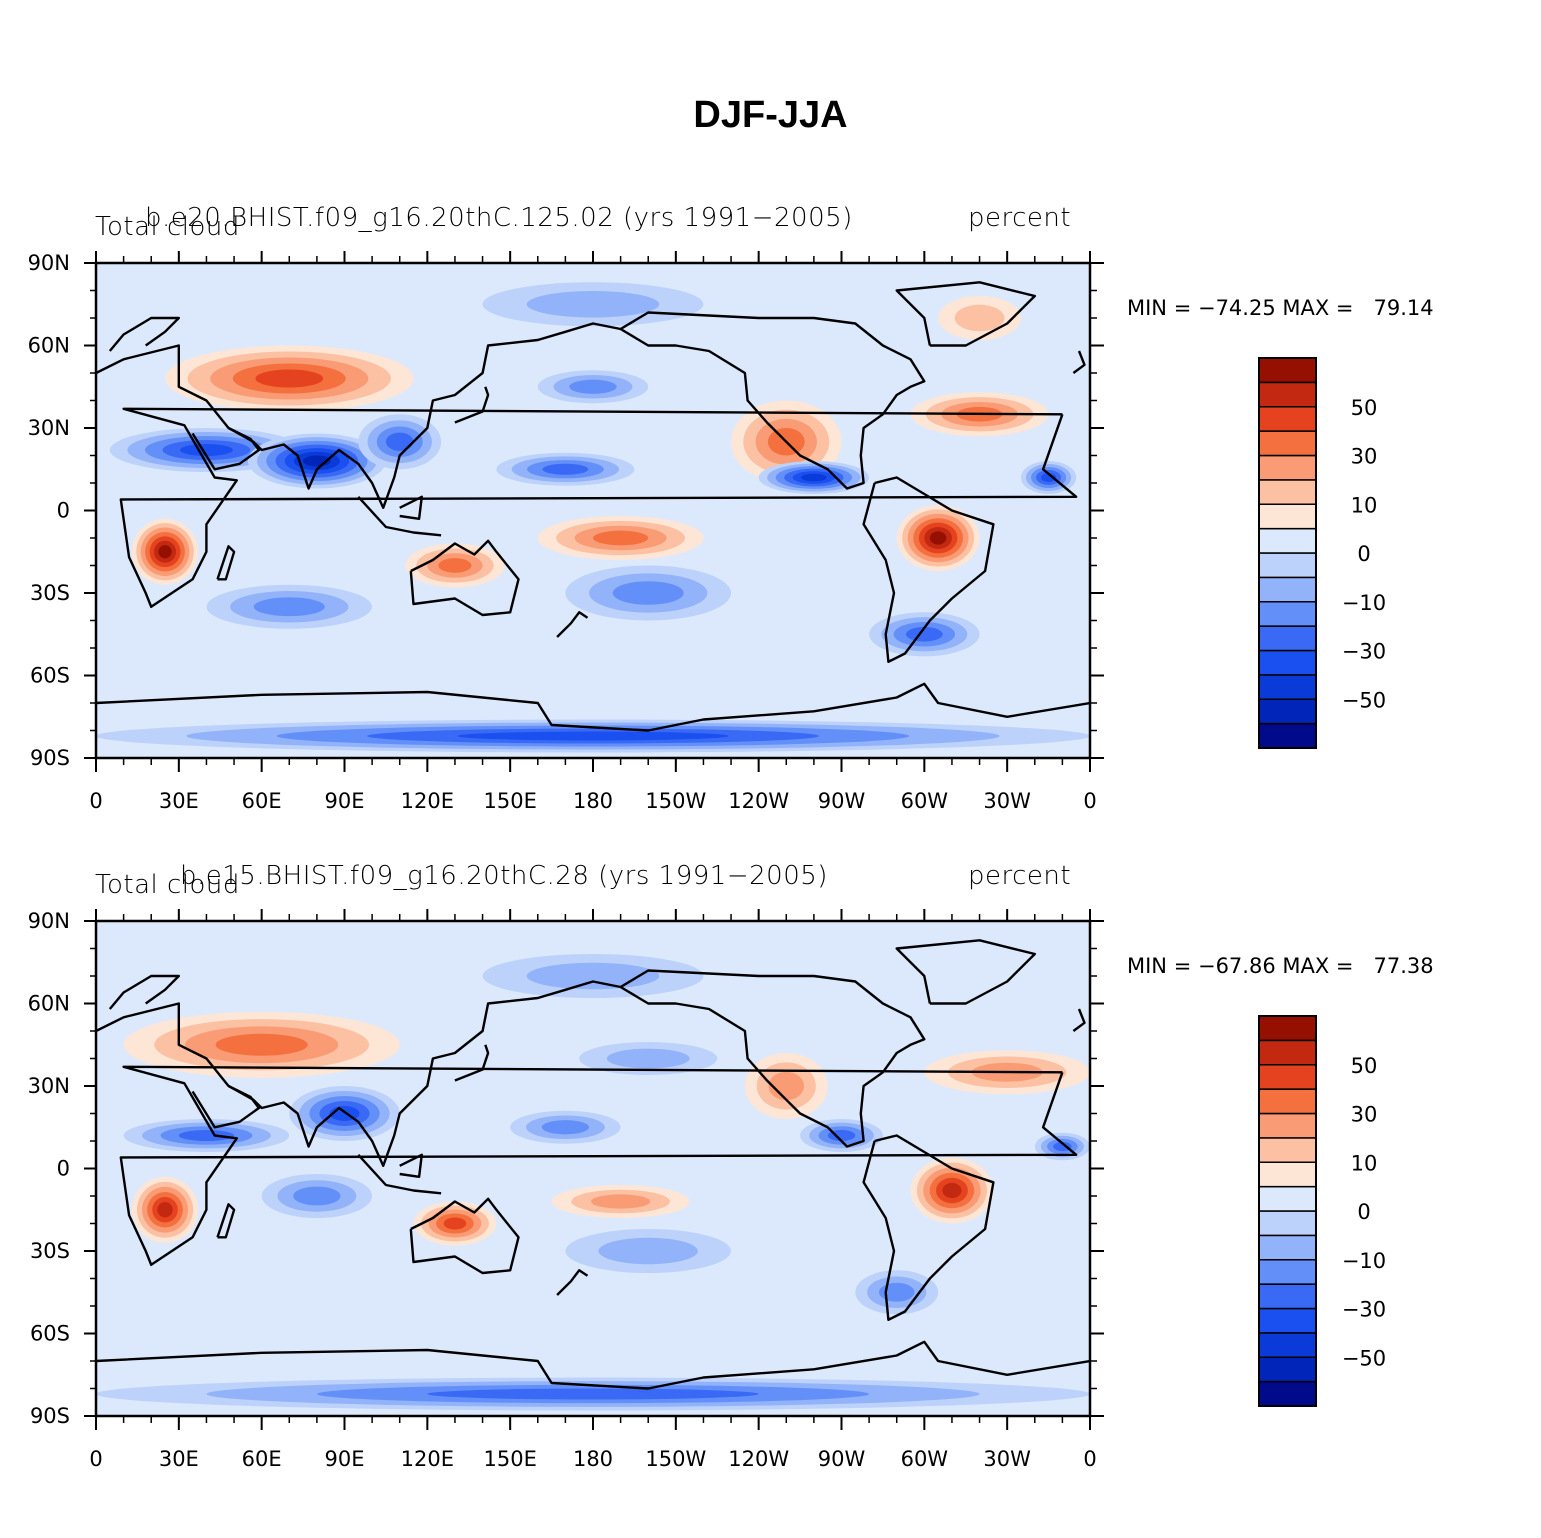  I want to click on lon-tick-label: 150E, so click(509, 801).